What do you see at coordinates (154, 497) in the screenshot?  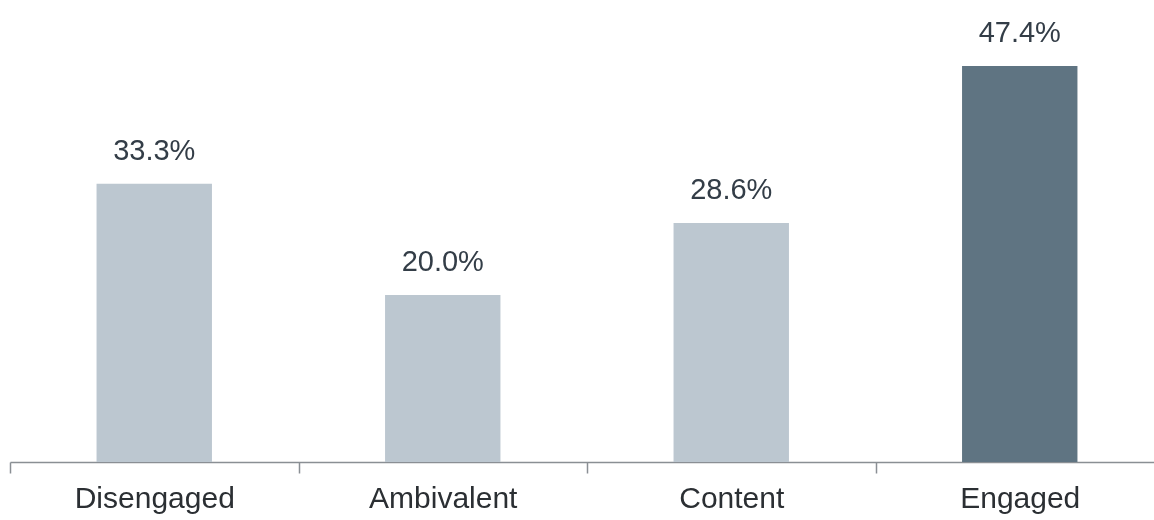 I see `x-tick-label: Disengaged` at bounding box center [154, 497].